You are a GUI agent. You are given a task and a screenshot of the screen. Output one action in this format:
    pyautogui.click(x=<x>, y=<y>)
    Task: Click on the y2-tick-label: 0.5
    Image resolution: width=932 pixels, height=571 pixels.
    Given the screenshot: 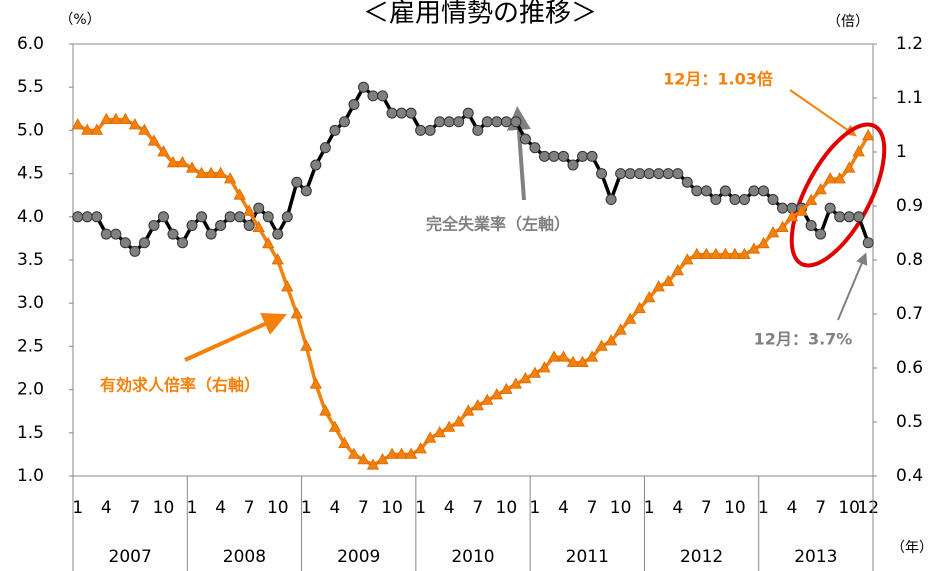 What is the action you would take?
    pyautogui.click(x=909, y=422)
    